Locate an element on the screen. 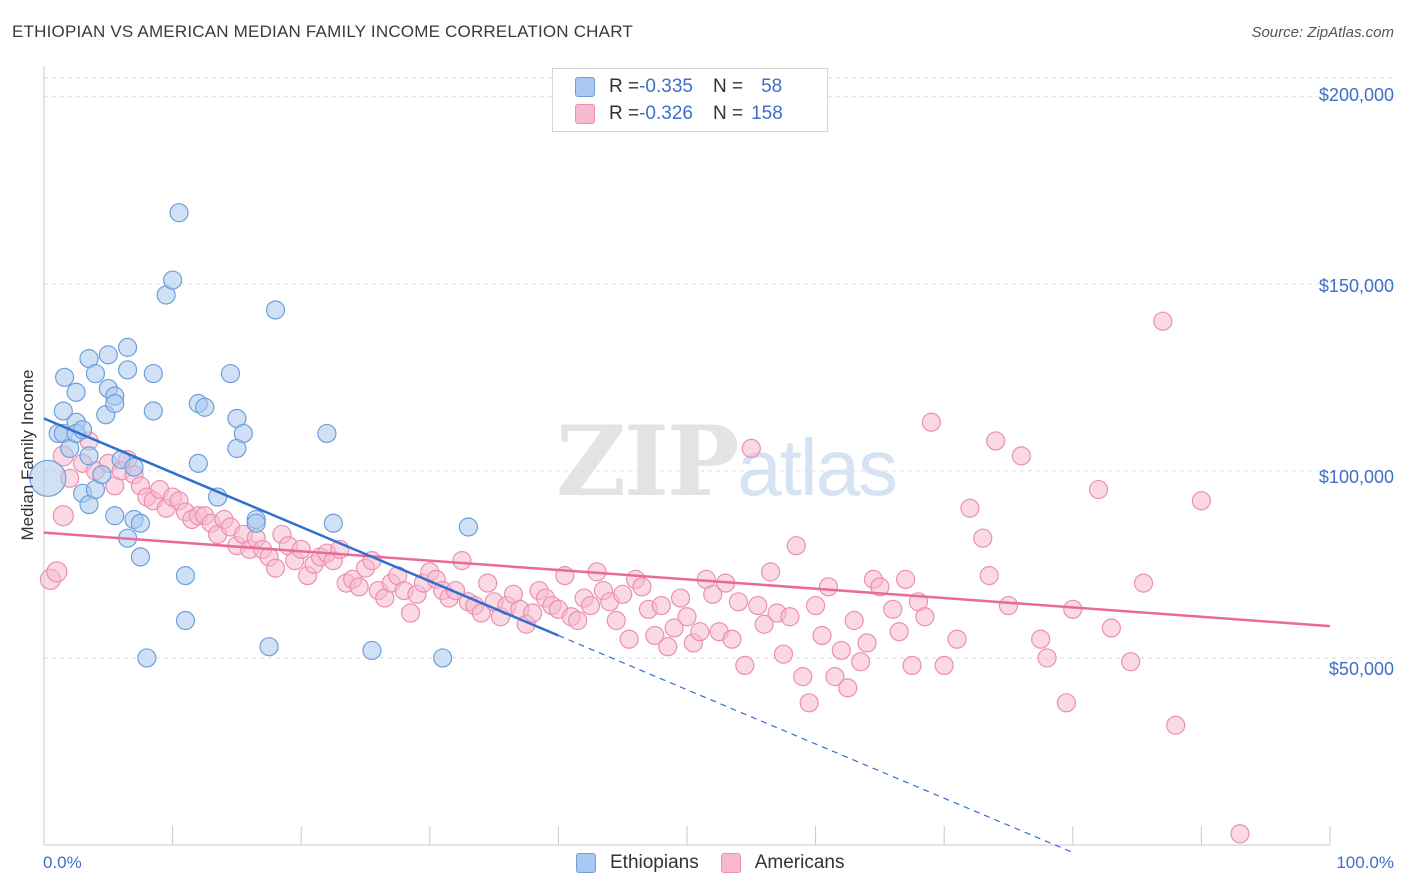 The width and height of the screenshot is (1406, 892). legend-r-value: -0.326 is located at coordinates (666, 113).